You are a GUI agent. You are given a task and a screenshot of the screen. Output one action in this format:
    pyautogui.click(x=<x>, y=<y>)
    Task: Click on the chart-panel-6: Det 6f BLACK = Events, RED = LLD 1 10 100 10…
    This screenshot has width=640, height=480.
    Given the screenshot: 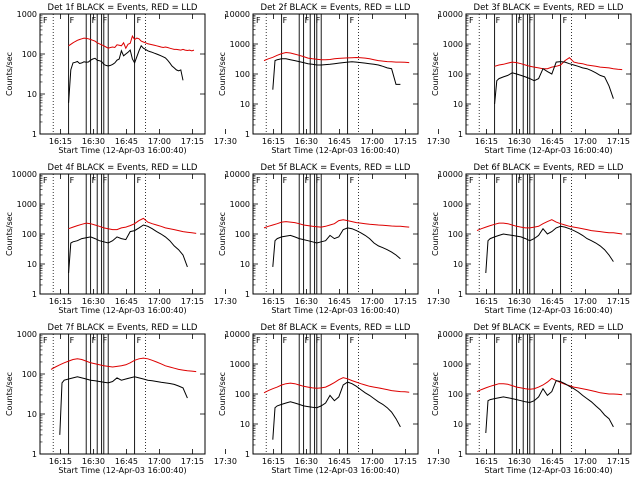 What is the action you would take?
    pyautogui.click(x=533, y=240)
    